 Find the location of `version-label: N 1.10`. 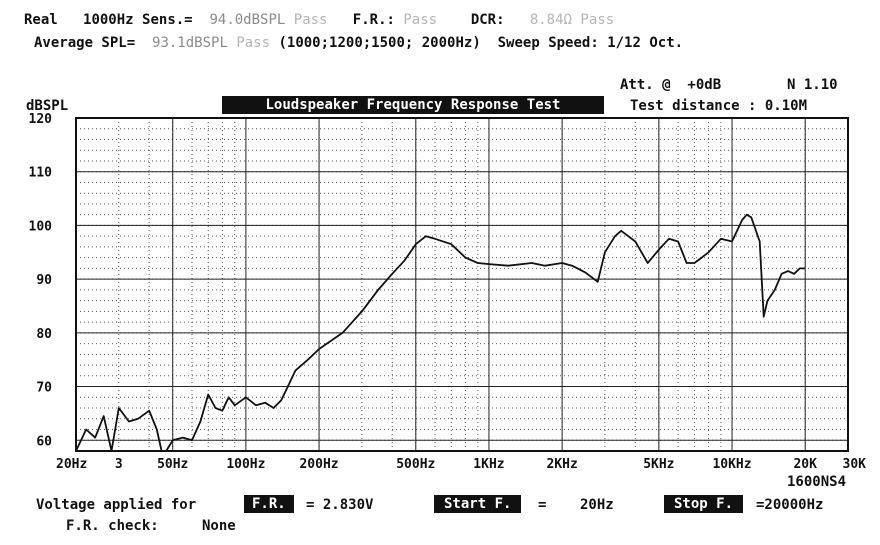

version-label: N 1.10 is located at coordinates (812, 85).